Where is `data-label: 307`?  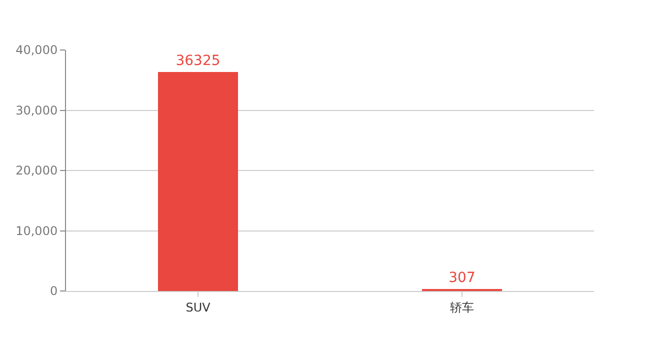 data-label: 307 is located at coordinates (462, 278).